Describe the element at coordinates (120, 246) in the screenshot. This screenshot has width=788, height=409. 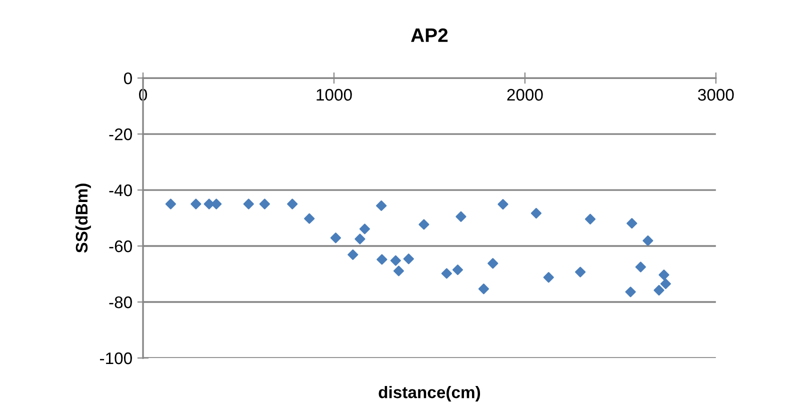
I see `y-tick-label: -60` at that location.